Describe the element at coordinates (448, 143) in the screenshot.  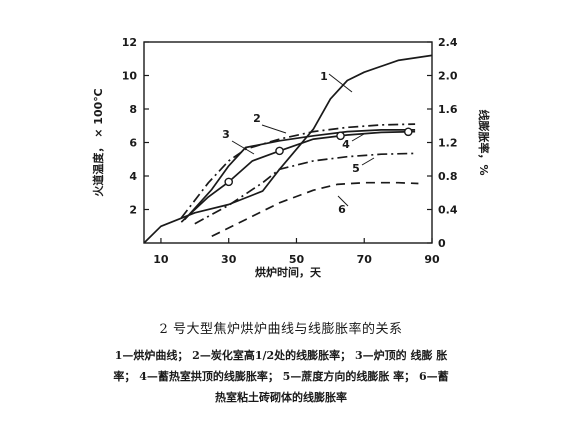
I see `y-right-tick-label: 1.2` at that location.